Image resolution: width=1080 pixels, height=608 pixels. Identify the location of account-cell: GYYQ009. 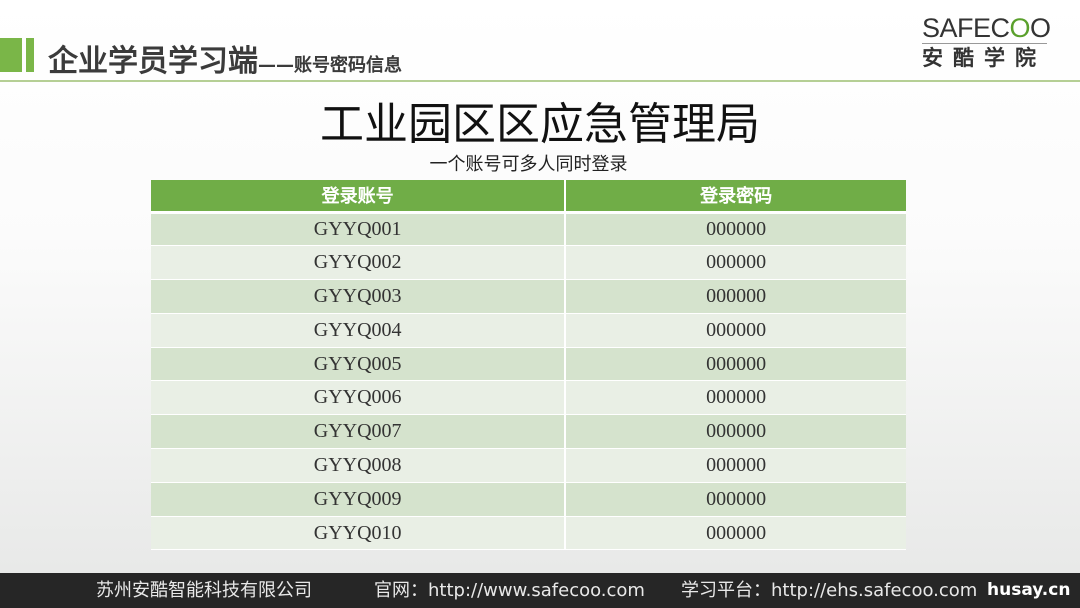
(359, 499).